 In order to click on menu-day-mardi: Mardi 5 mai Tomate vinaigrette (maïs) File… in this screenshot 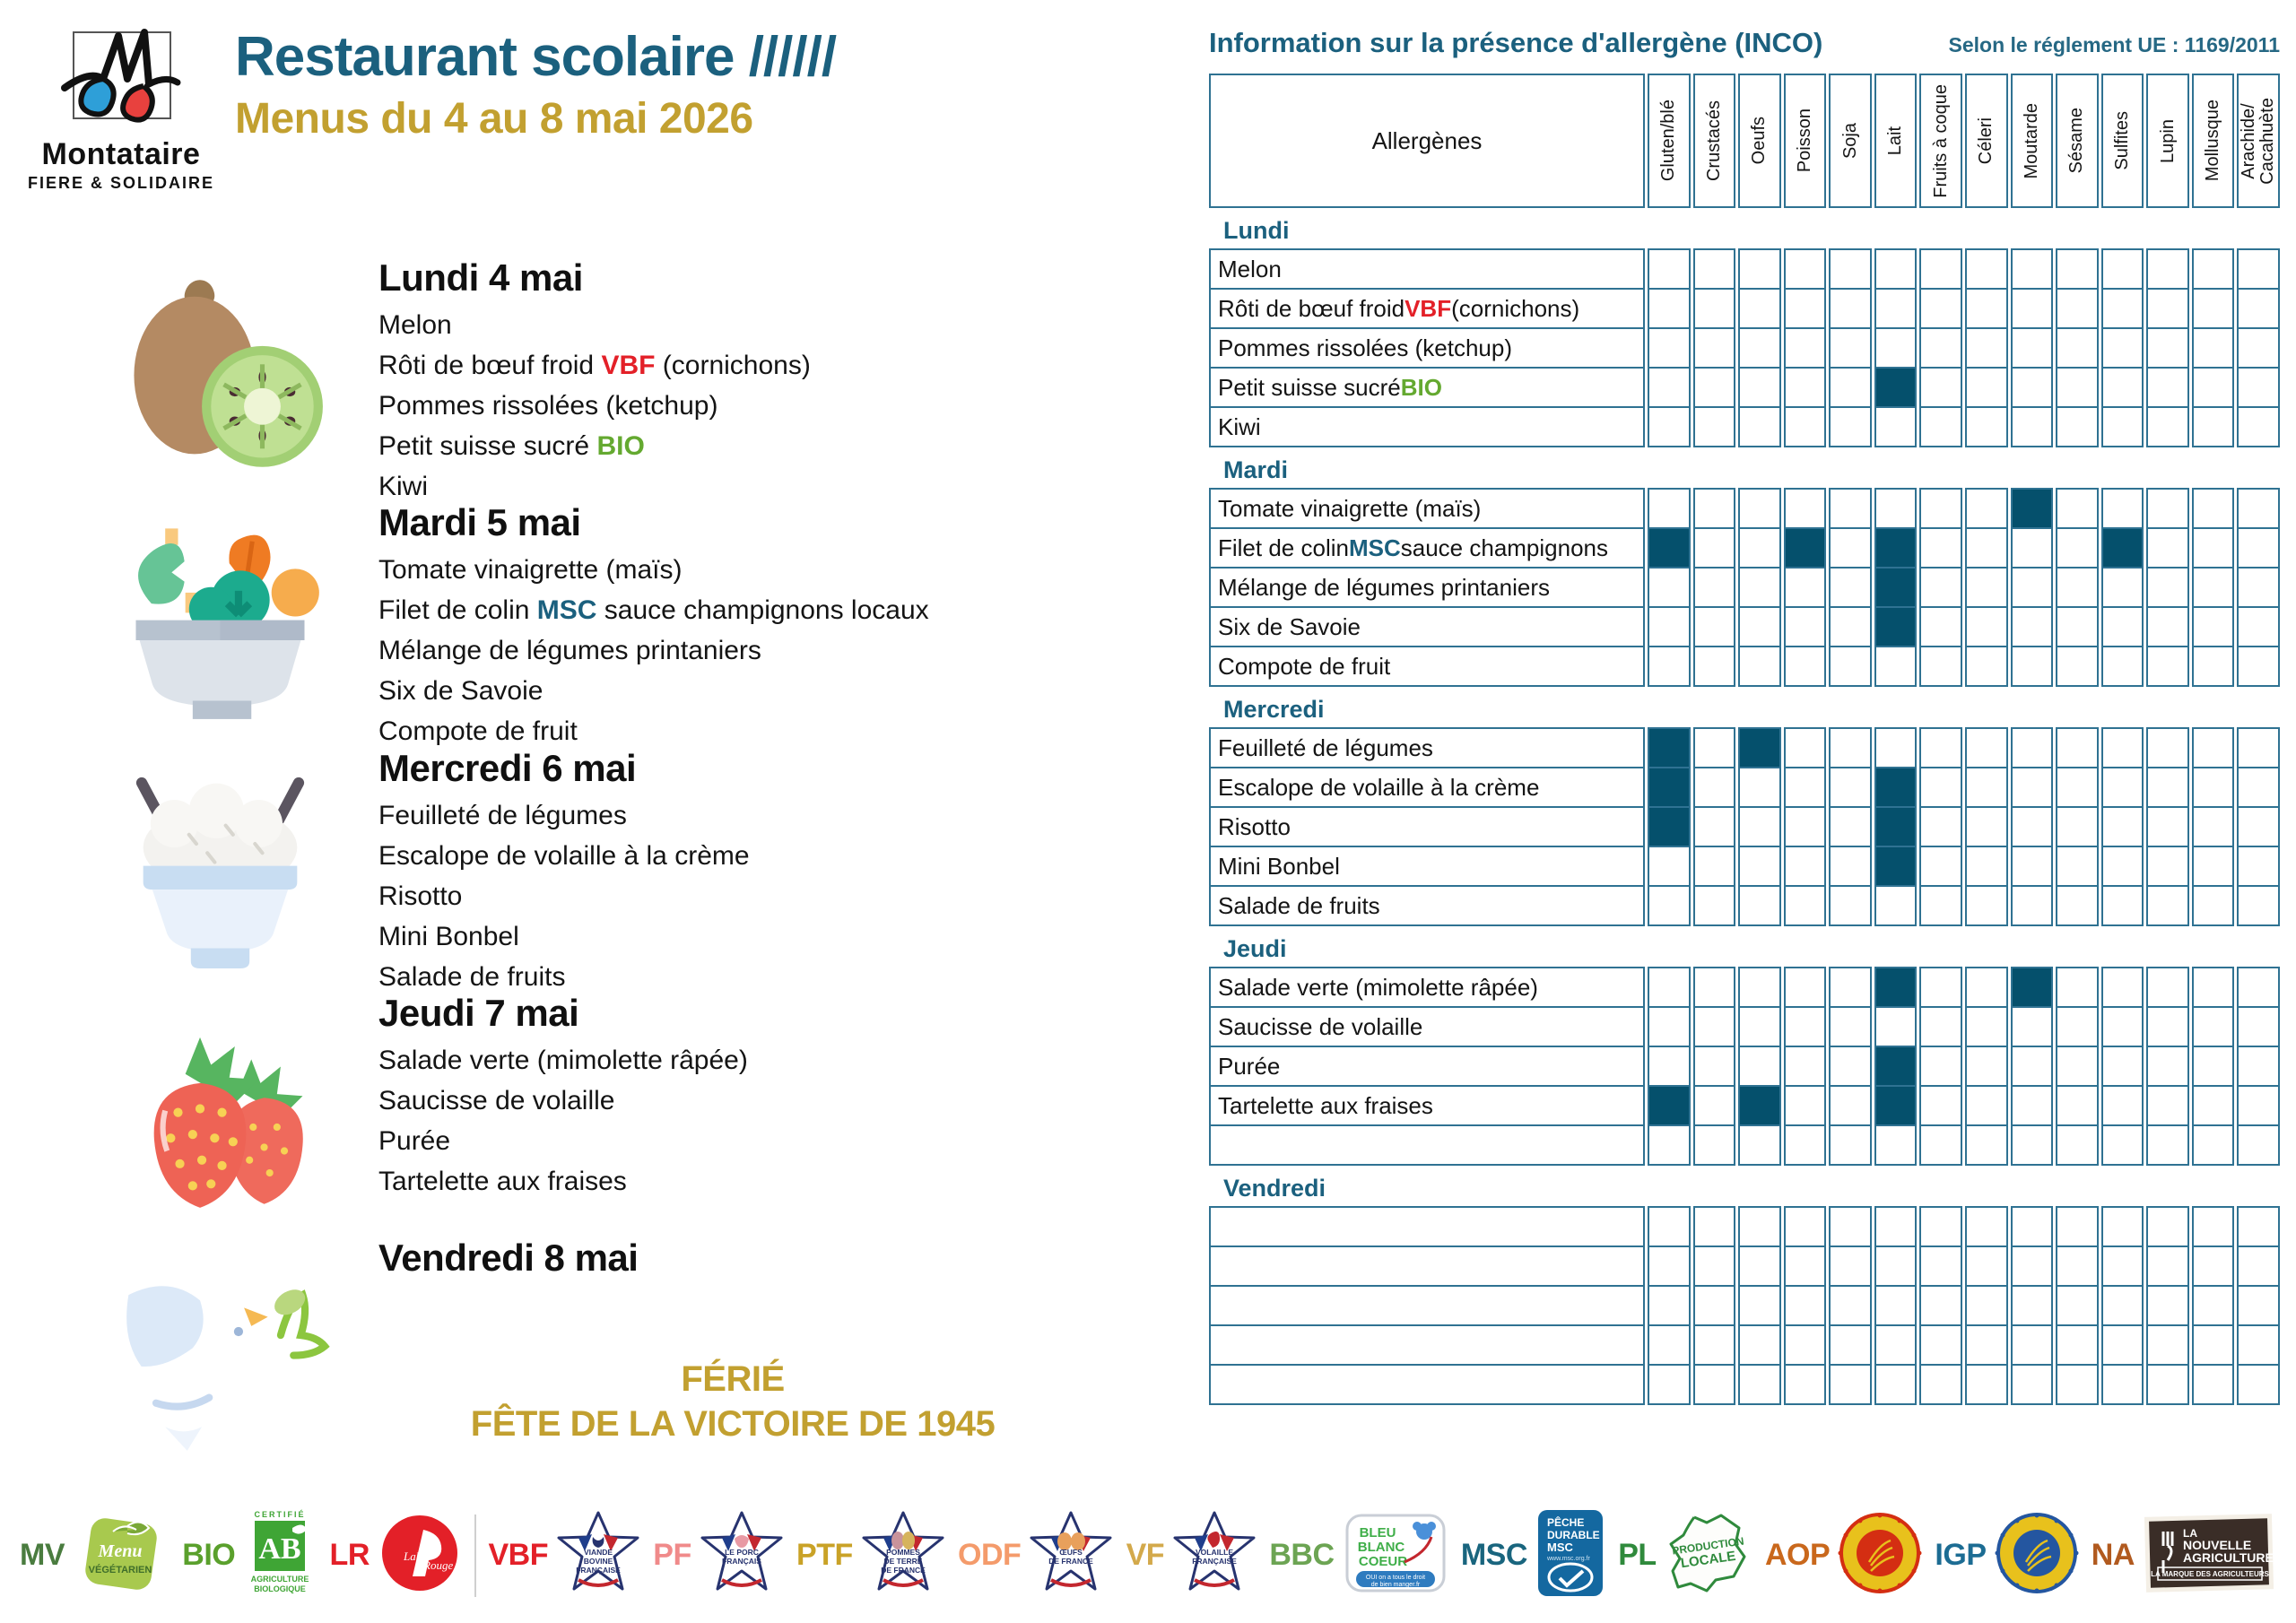, I will do `click(641, 623)`.